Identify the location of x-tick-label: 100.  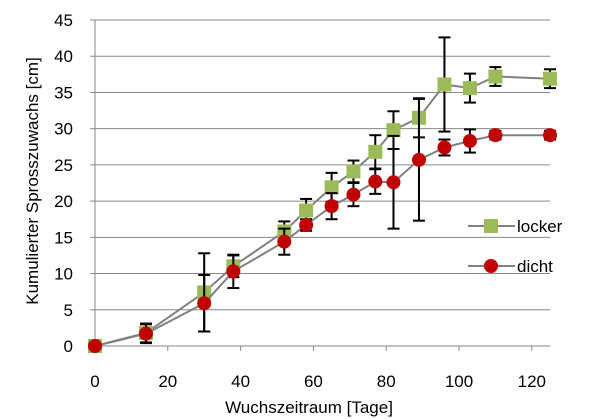
(459, 381).